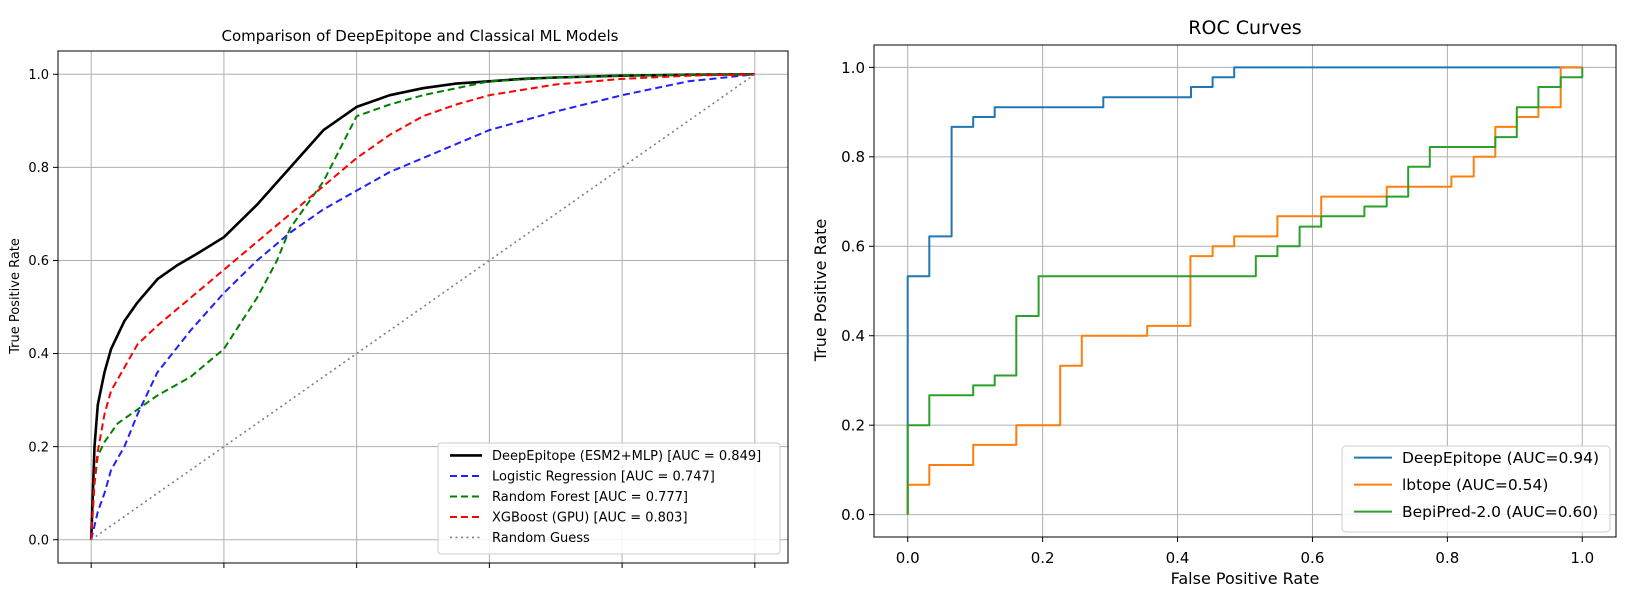 Image resolution: width=1637 pixels, height=604 pixels. What do you see at coordinates (853, 426) in the screenshot?
I see `right-y-tick-label: 0.2` at bounding box center [853, 426].